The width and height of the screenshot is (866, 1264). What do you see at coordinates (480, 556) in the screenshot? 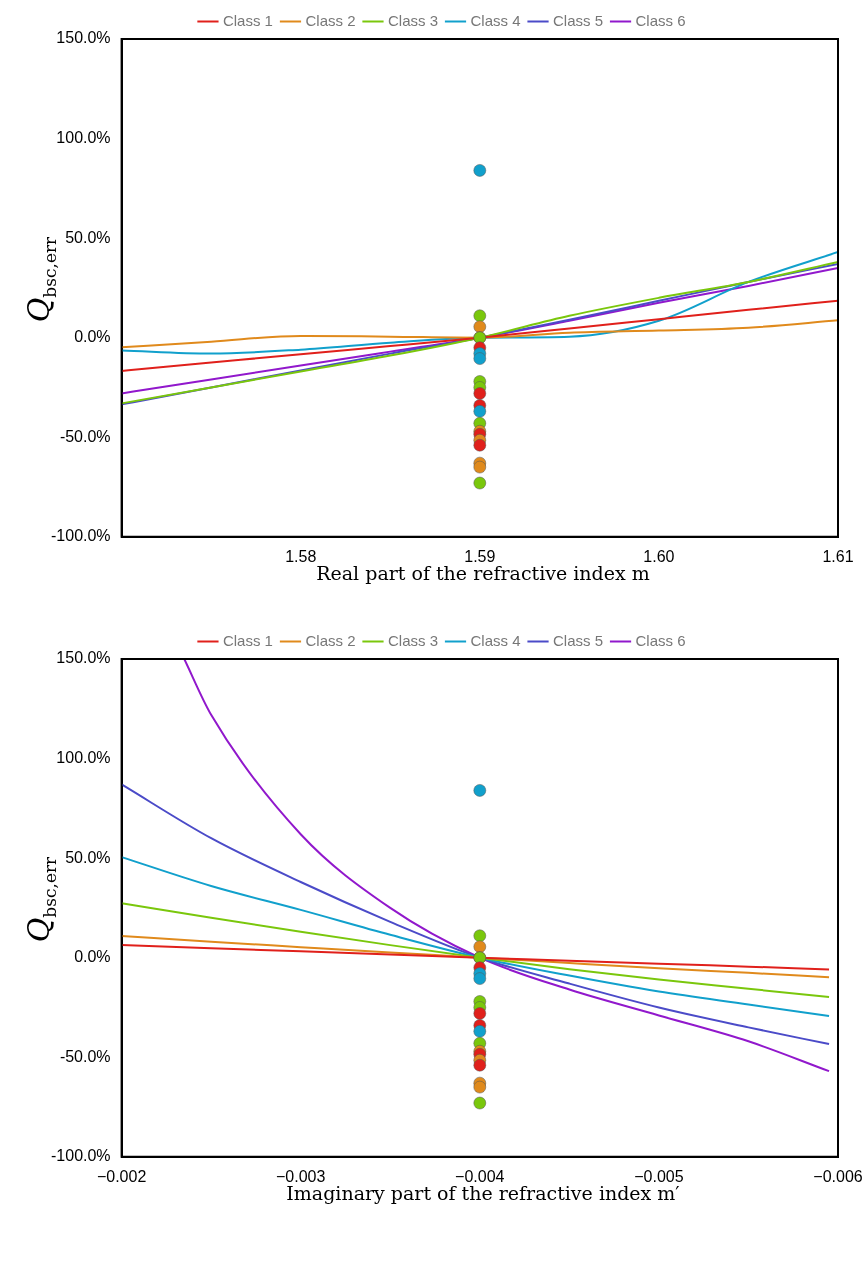
I see `x-tick-label: 1.59` at bounding box center [480, 556].